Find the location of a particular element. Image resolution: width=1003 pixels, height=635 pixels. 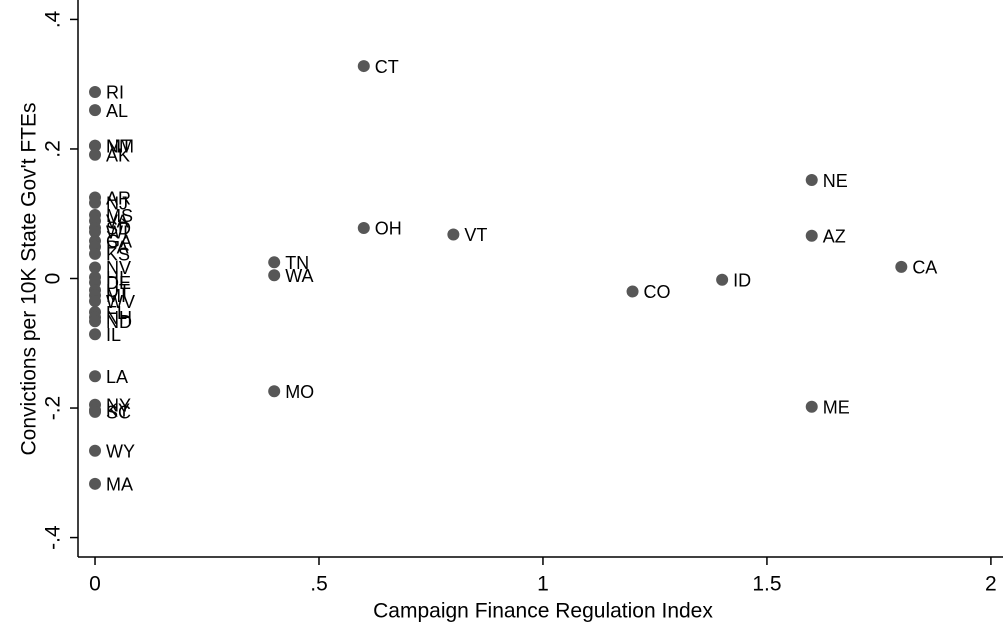

x-axis-title: Campaign Finance Regulation Index is located at coordinates (543, 611).